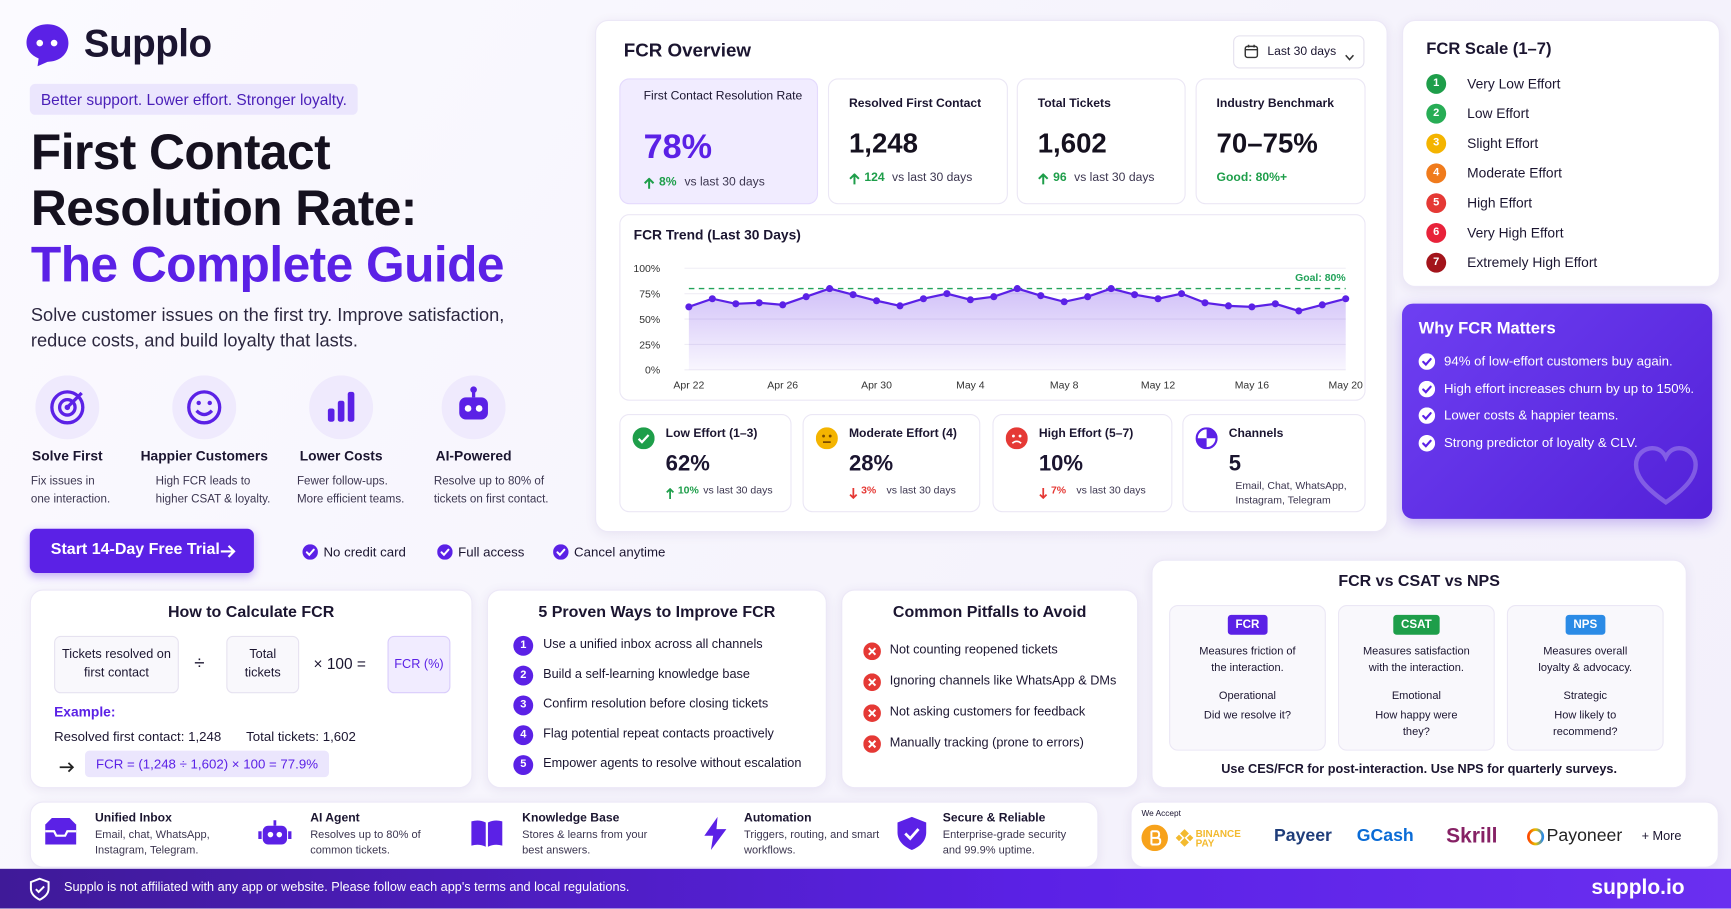 Image resolution: width=1731 pixels, height=909 pixels. What do you see at coordinates (869, 490) in the screenshot?
I see `effort-delta: 3%` at bounding box center [869, 490].